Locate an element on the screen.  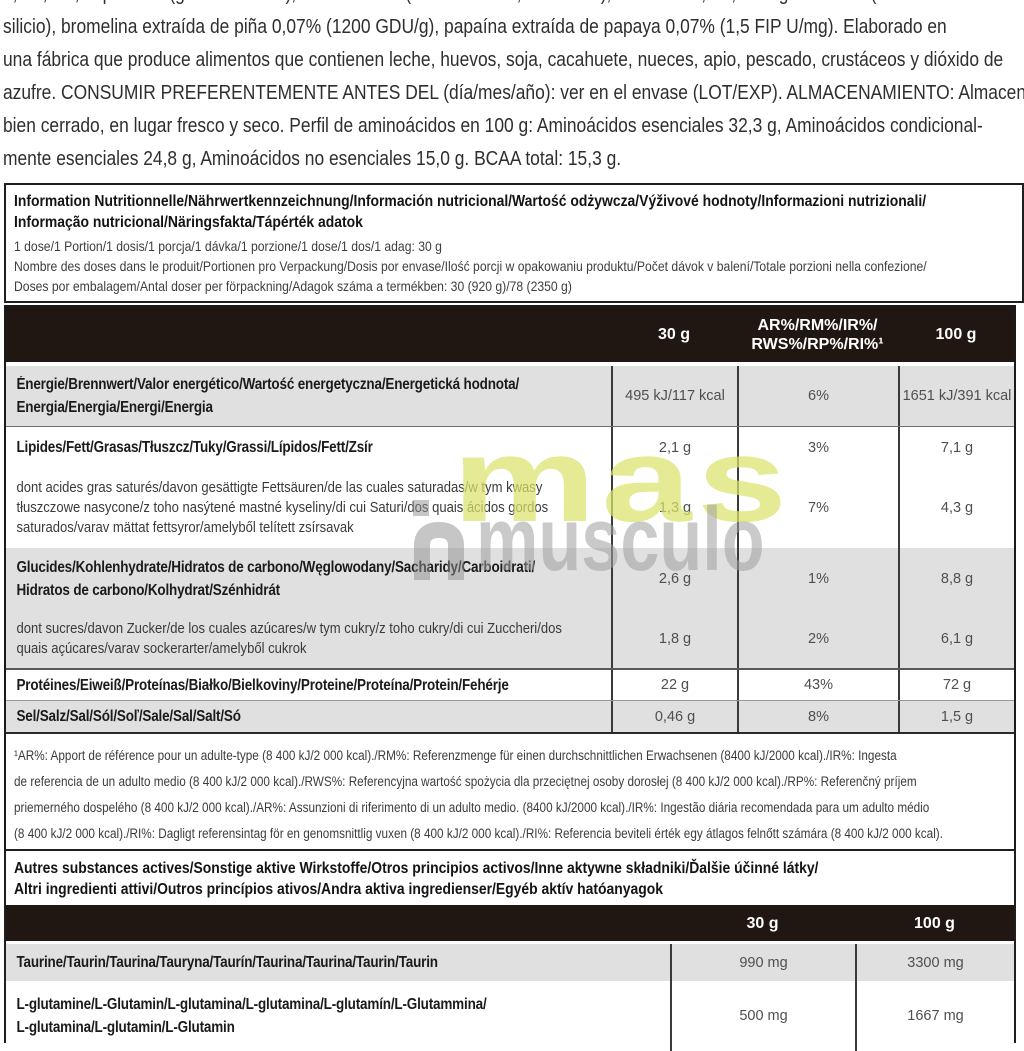
value-30g: 1,8 g is located at coordinates (674, 639).